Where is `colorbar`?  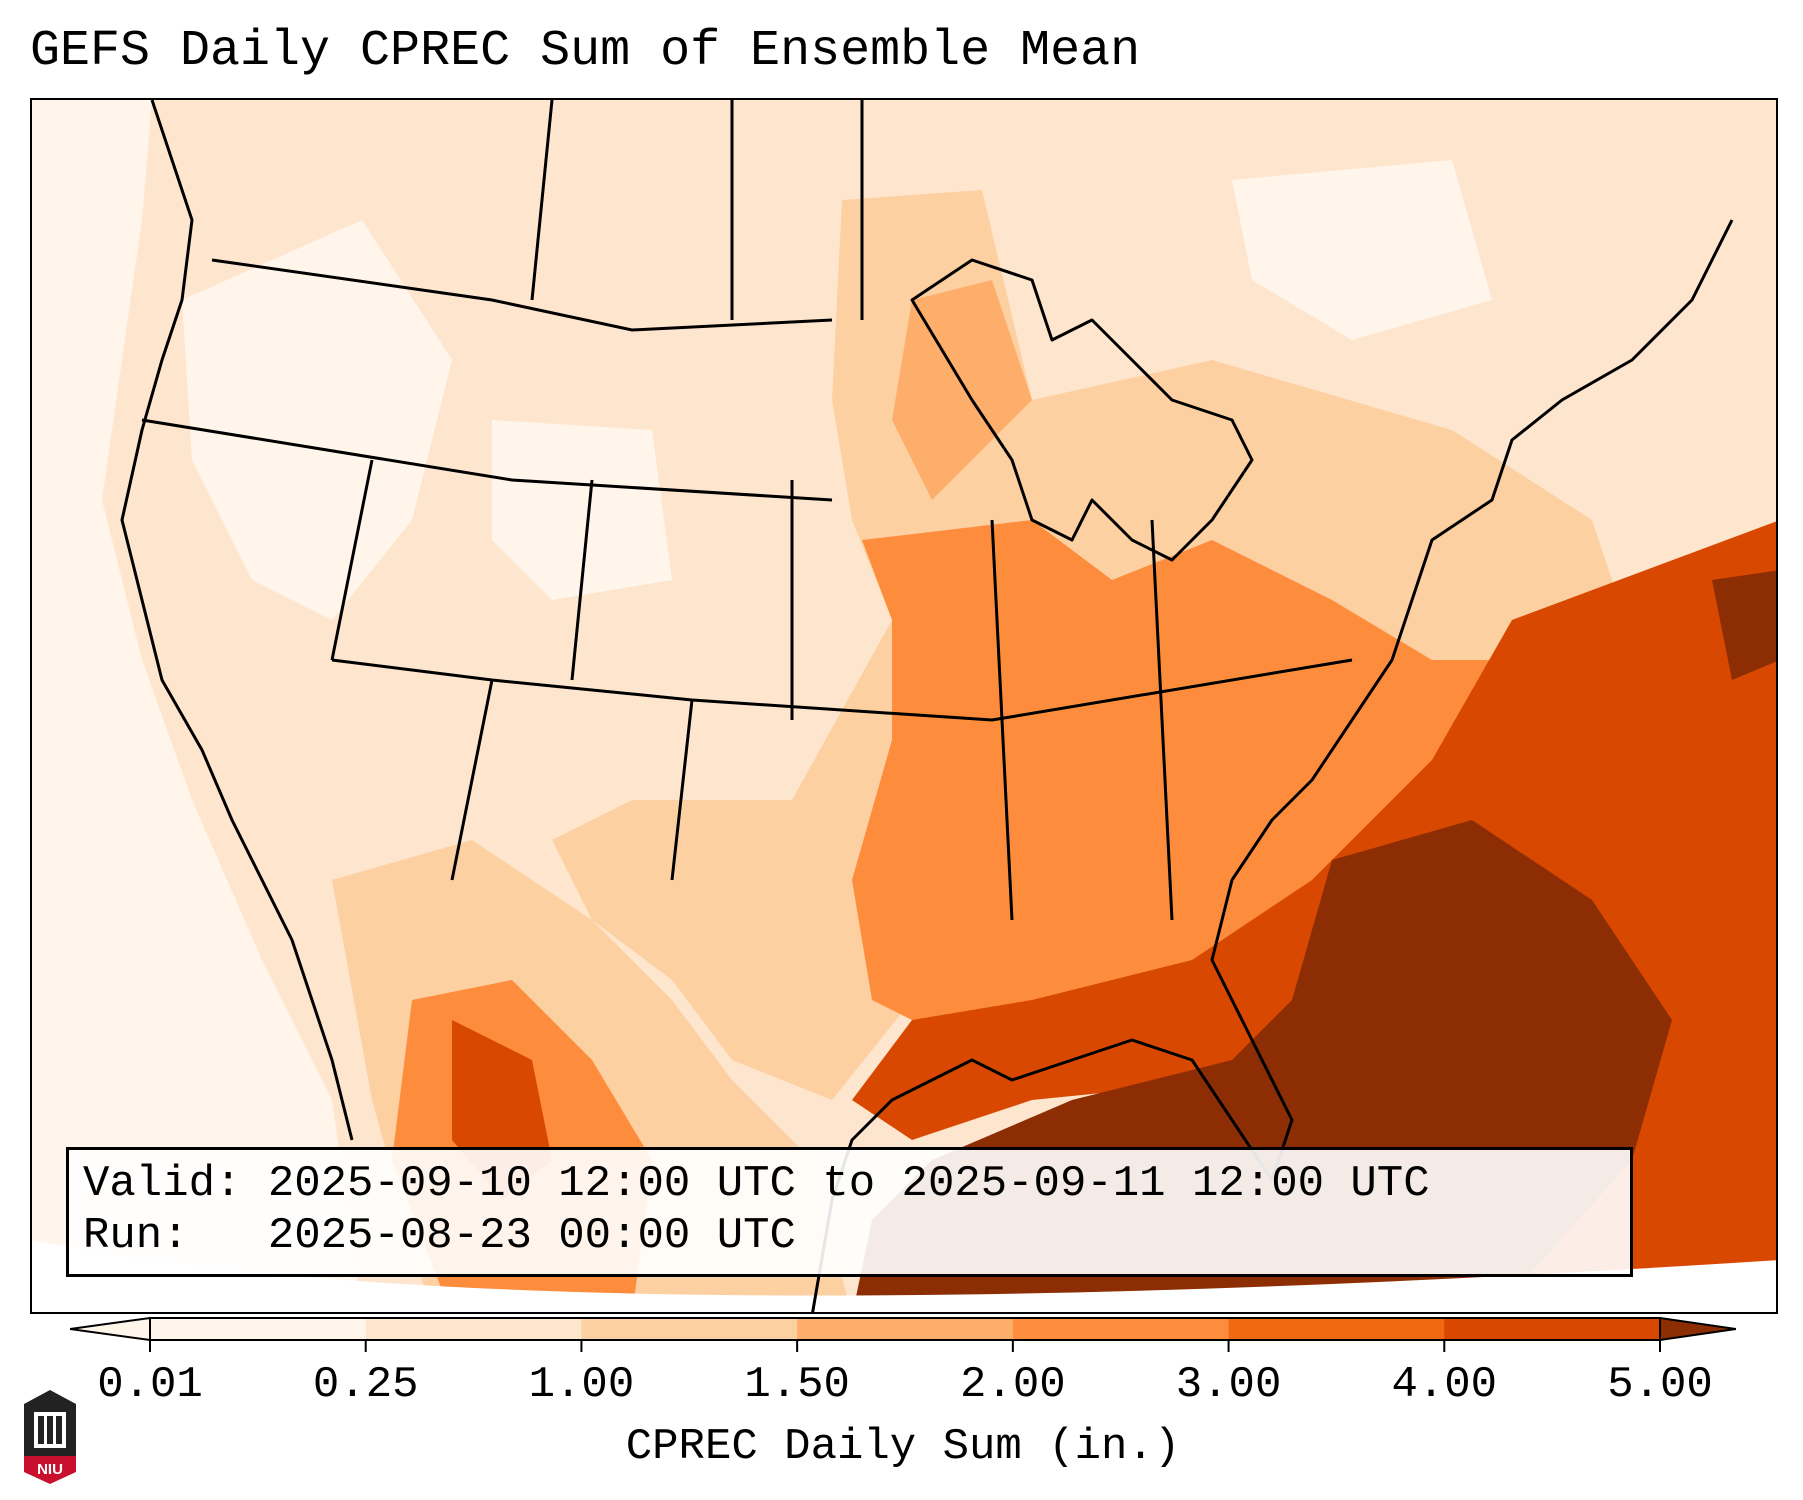
colorbar is located at coordinates (903, 1334).